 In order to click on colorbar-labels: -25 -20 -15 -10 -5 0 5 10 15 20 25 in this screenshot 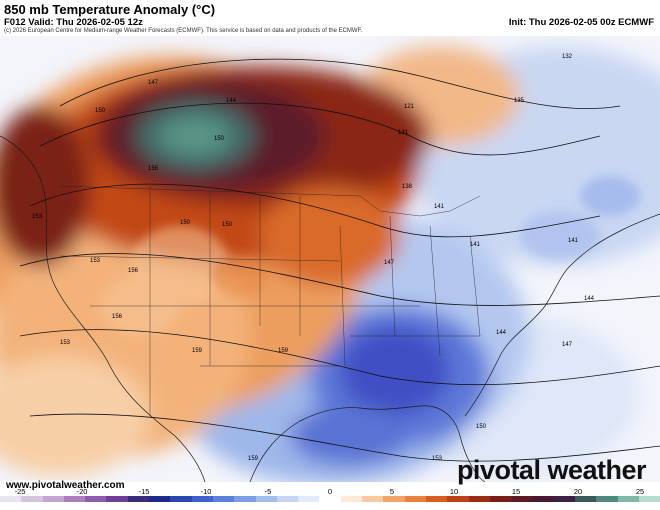, I will do `click(330, 491)`.